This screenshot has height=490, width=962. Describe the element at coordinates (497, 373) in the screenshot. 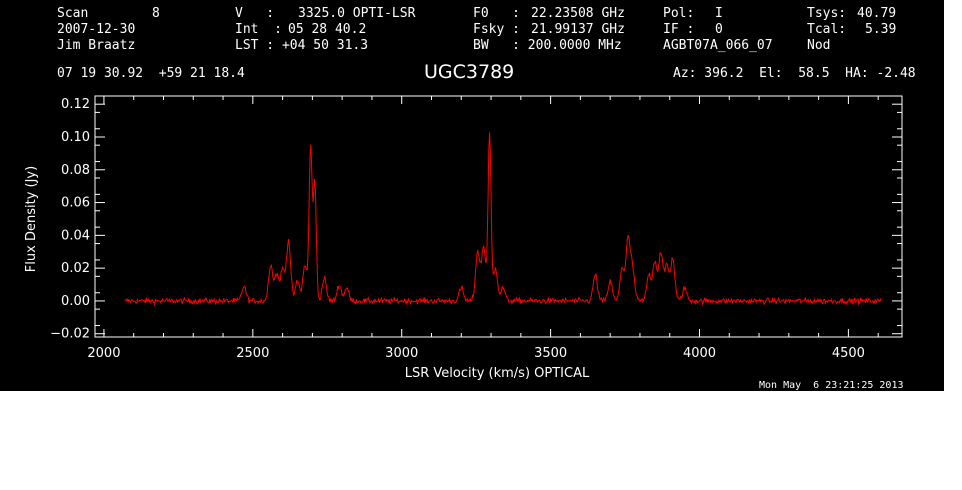

I see `x-axis-label: LSR Velocity (km/s) OPTICAL` at that location.